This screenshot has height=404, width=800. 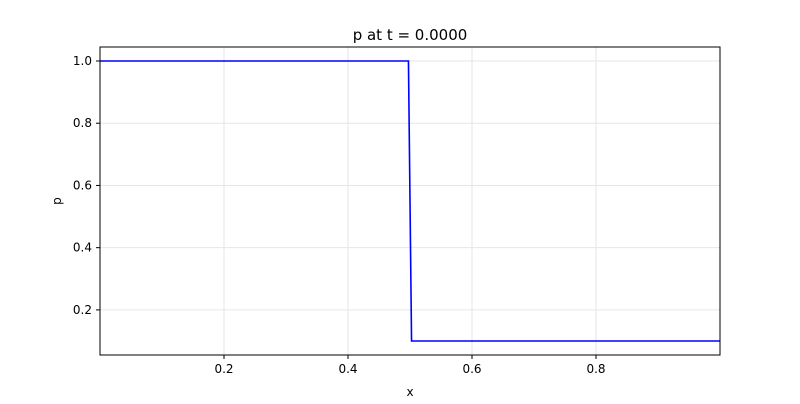 What do you see at coordinates (409, 392) in the screenshot?
I see `x-axis-label: x` at bounding box center [409, 392].